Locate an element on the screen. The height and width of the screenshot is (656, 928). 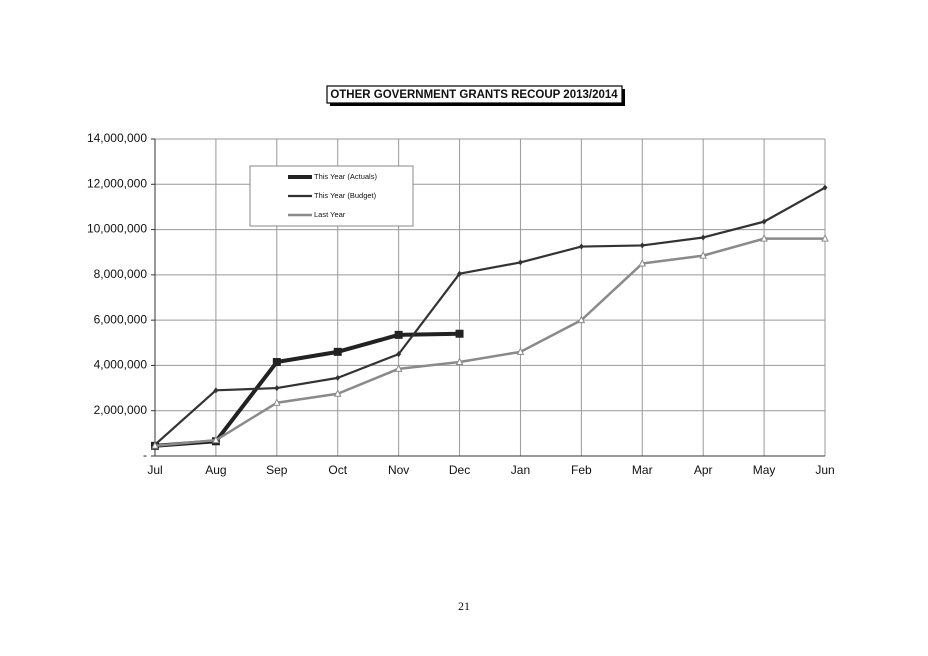
x-tick-label: Apr is located at coordinates (703, 470).